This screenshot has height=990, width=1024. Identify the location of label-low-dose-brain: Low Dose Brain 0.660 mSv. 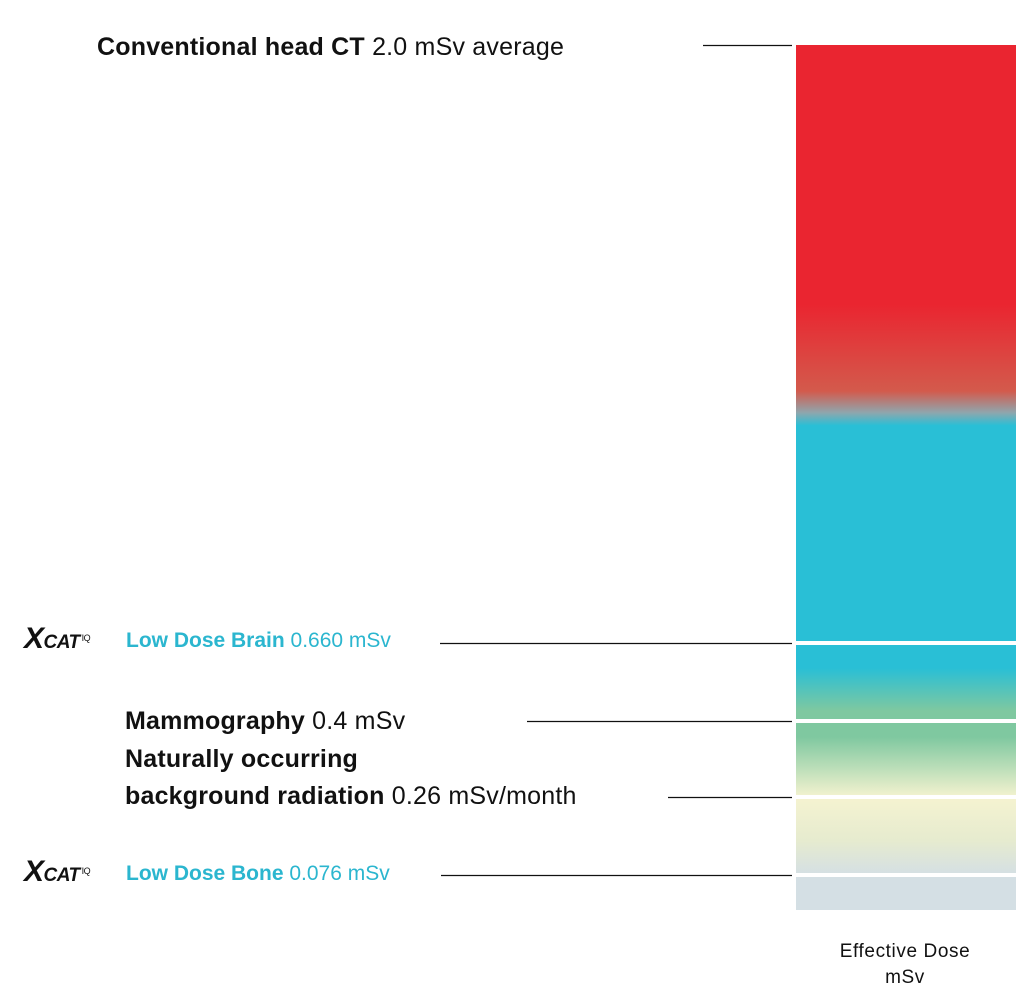
(258, 640).